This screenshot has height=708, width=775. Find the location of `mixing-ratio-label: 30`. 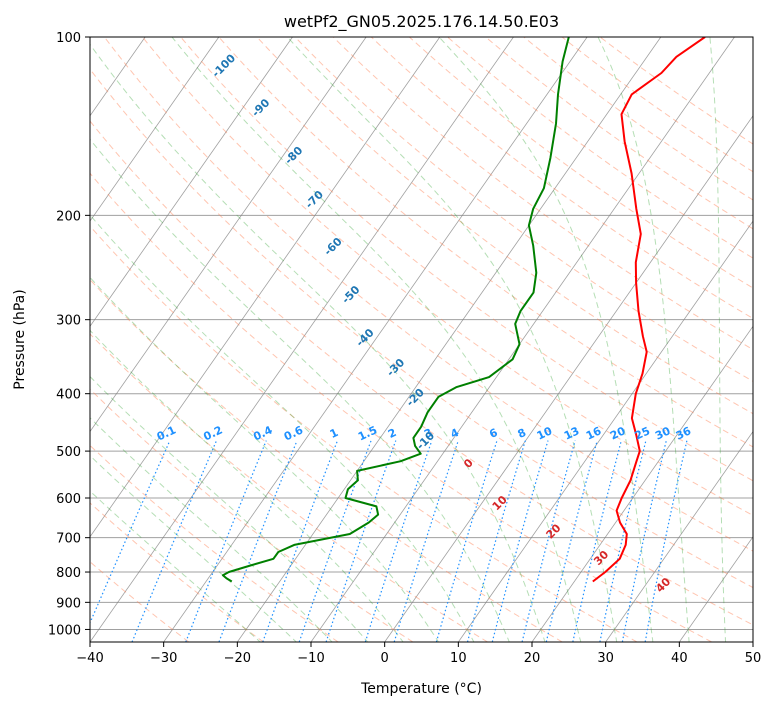

mixing-ratio-label: 30 is located at coordinates (663, 433).